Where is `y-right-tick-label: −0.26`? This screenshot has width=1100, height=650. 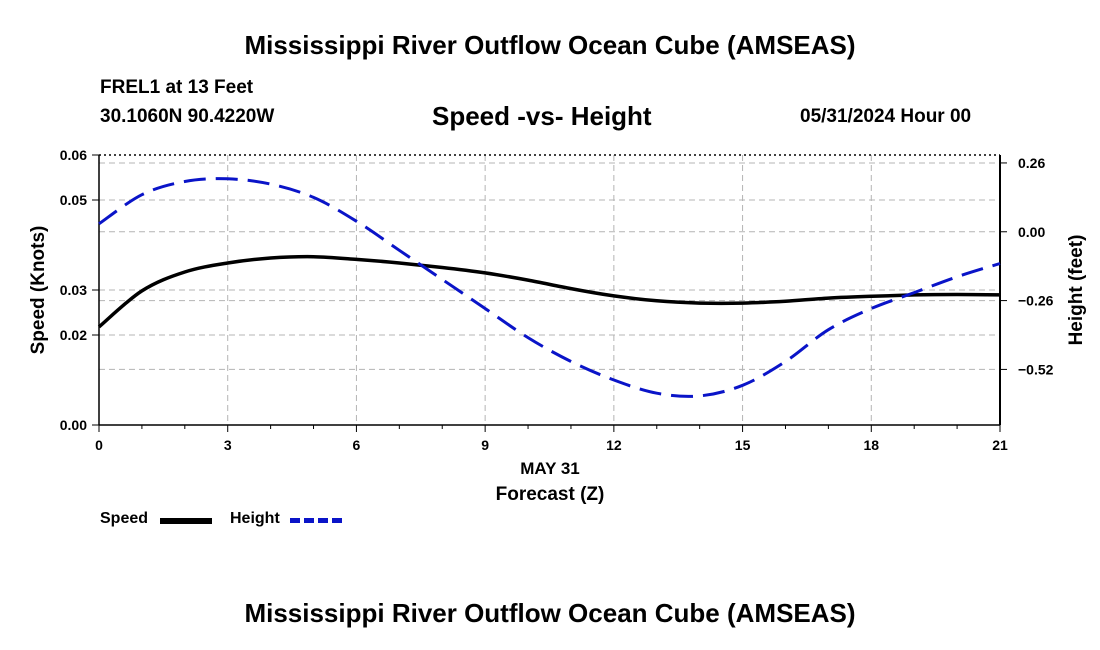
y-right-tick-label: −0.26 is located at coordinates (1036, 301).